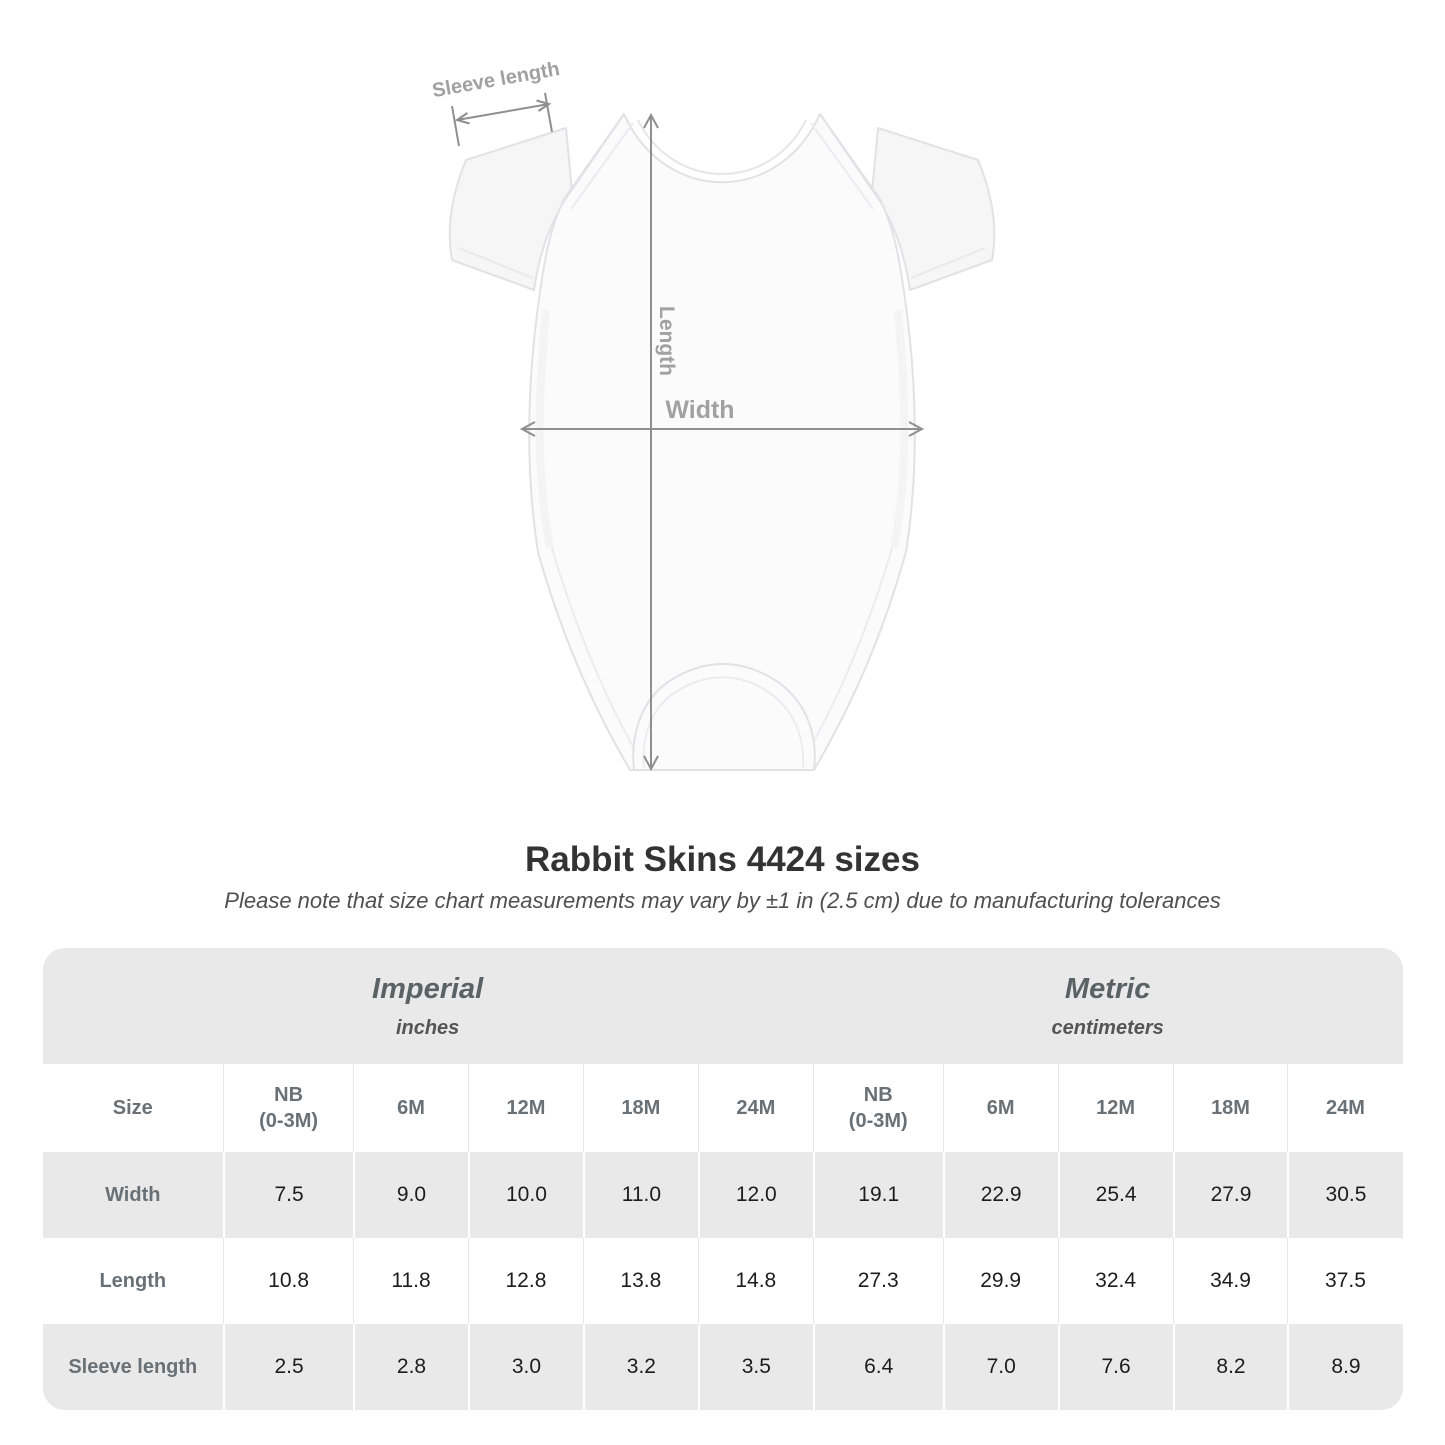 The width and height of the screenshot is (1445, 1445). I want to click on width-arrowhead-left, so click(527, 429).